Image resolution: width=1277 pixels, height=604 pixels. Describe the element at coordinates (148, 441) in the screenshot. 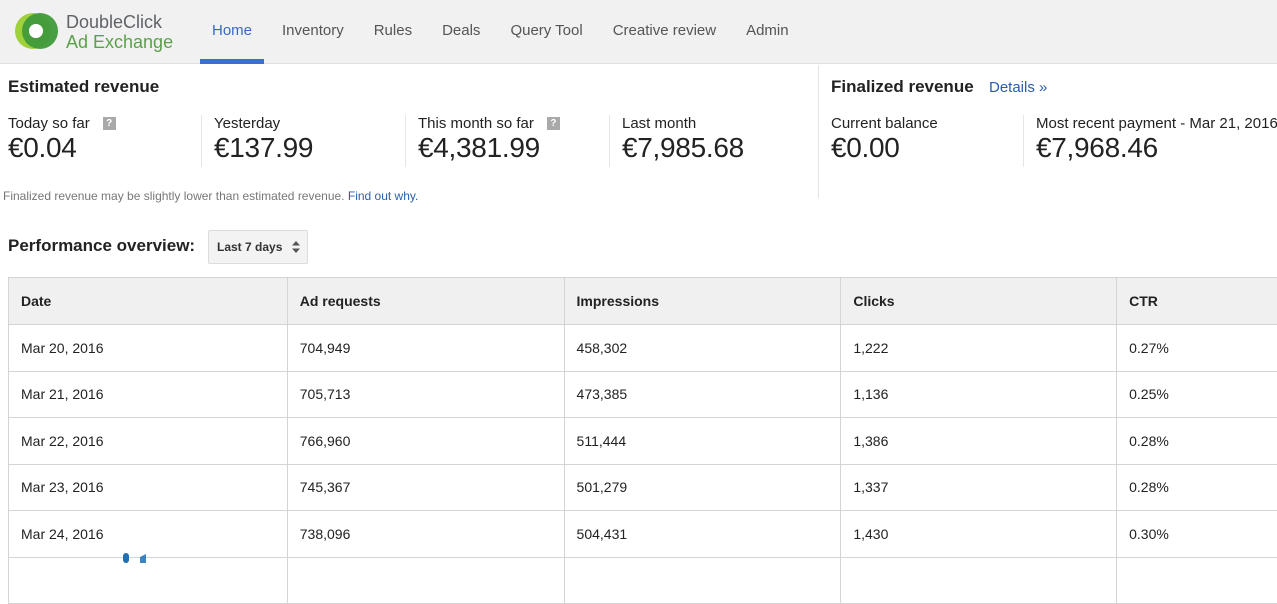

I see `cell-date: Mar 22, 2016` at that location.